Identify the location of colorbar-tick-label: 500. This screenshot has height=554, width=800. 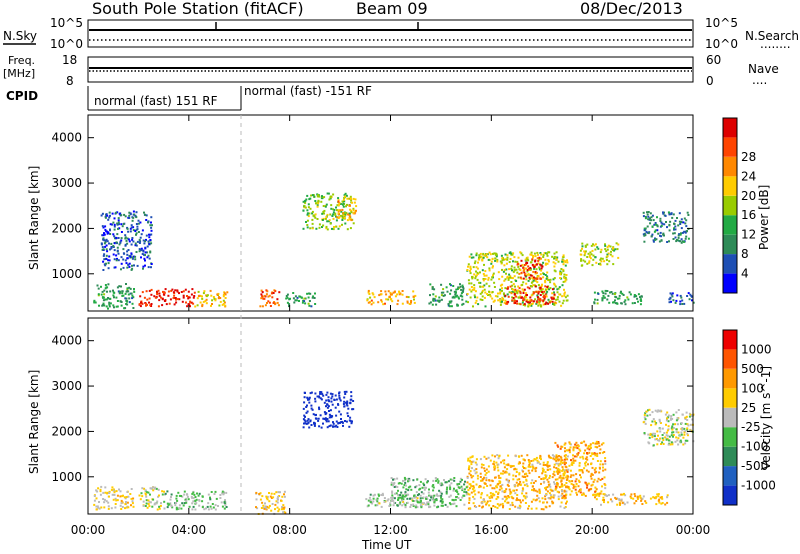
(752, 369).